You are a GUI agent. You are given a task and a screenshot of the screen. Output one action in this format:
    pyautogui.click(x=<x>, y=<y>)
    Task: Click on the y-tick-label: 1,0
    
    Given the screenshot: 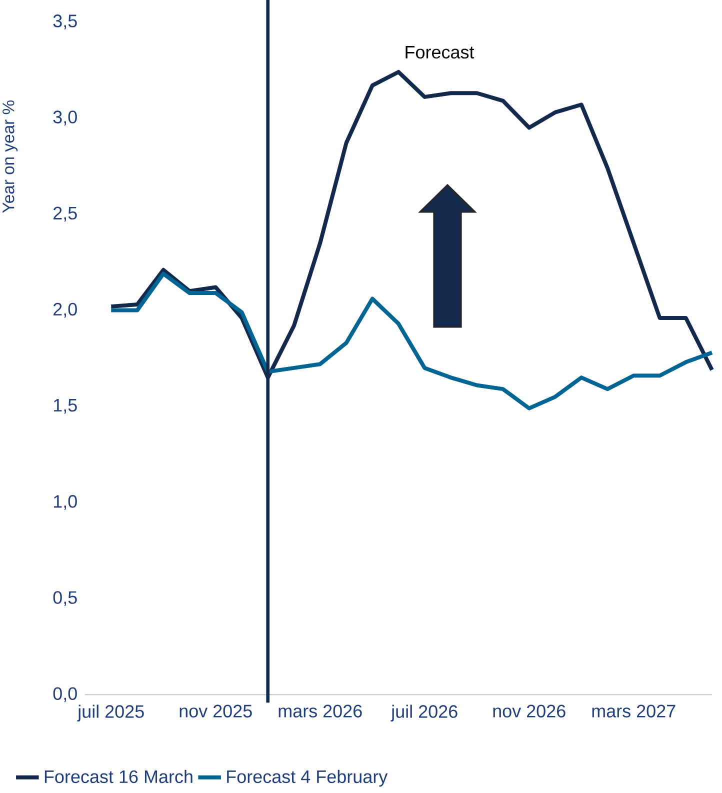 What is the action you would take?
    pyautogui.click(x=65, y=502)
    